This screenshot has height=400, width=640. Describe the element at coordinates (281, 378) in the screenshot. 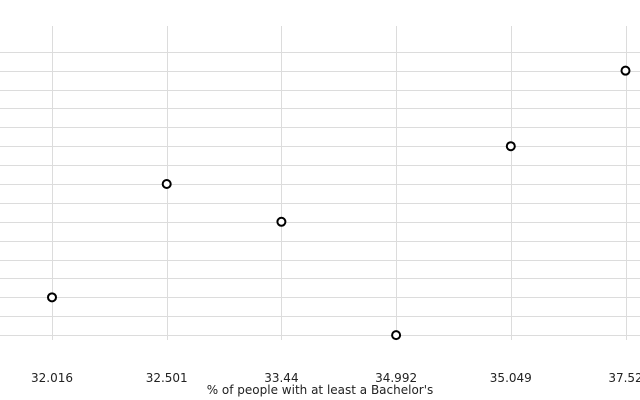

I see `x-tick-label: 33.44` at that location.